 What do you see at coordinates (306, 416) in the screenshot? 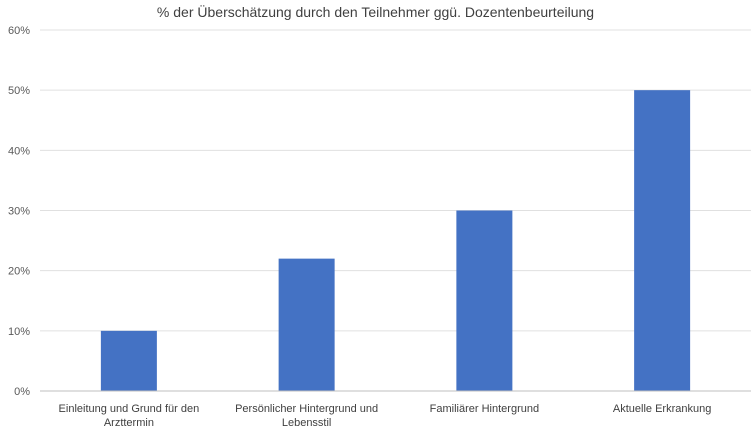
I see `category-label: Persönlicher Hintergrund und Lebensstil` at bounding box center [306, 416].